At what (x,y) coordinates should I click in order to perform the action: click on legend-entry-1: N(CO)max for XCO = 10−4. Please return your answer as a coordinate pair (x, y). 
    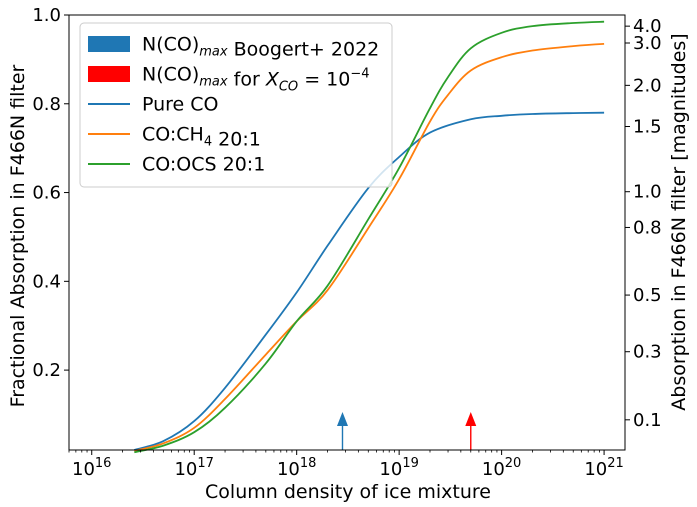
    Looking at the image, I should click on (256, 79).